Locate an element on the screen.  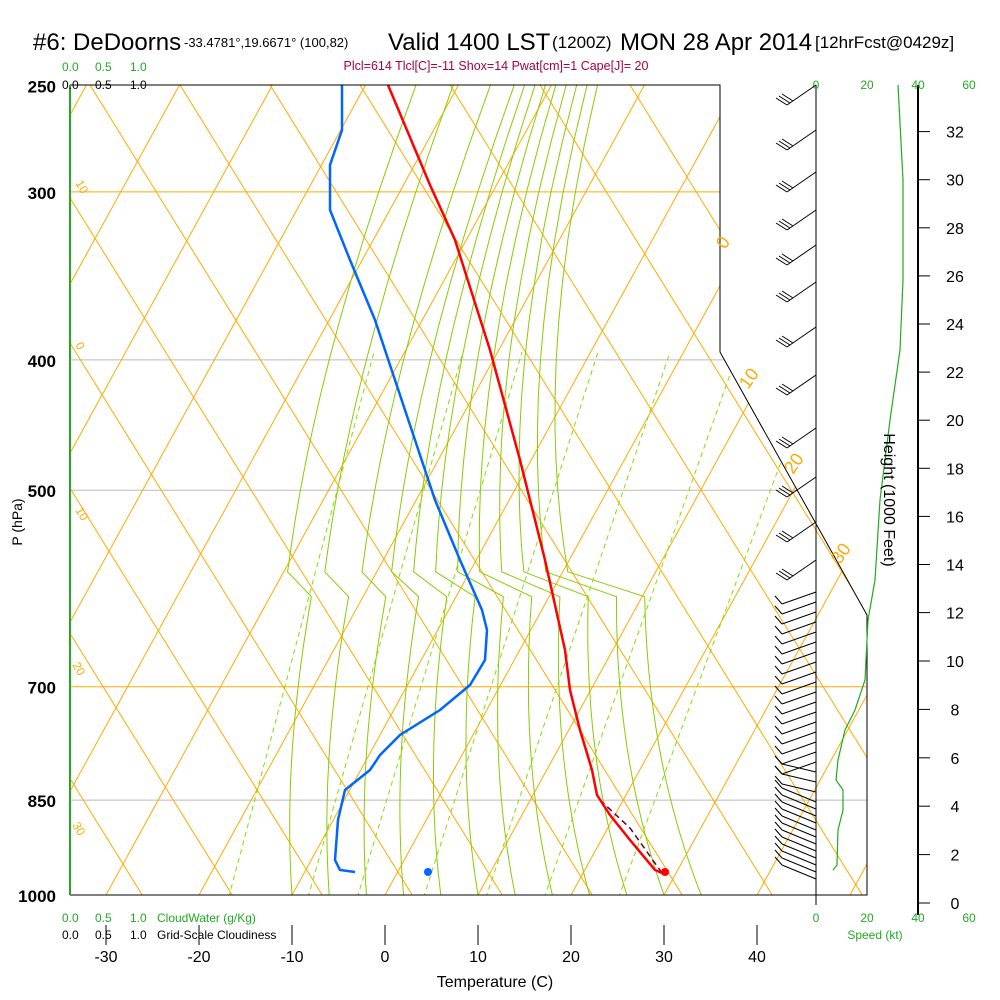
height-tick-label: 6 is located at coordinates (955, 759).